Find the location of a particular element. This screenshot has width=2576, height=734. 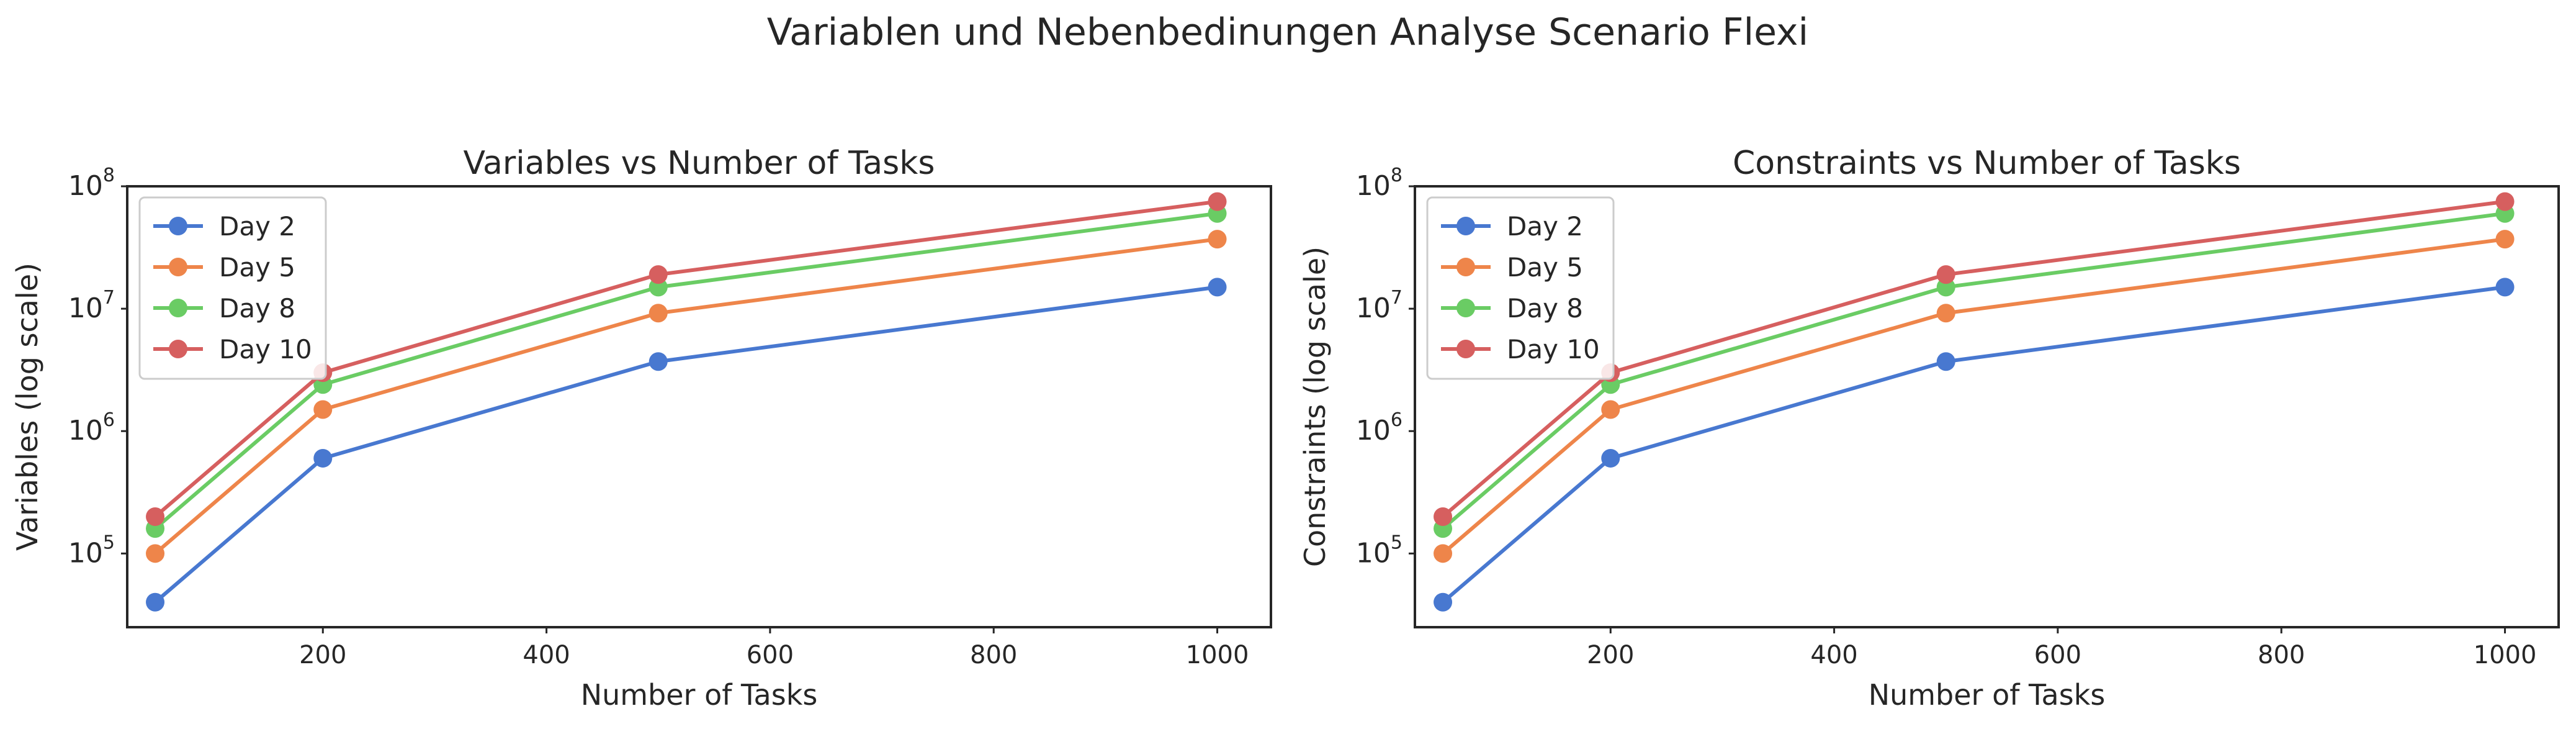

chart-title: Variables vs Number of Tasks is located at coordinates (699, 164).